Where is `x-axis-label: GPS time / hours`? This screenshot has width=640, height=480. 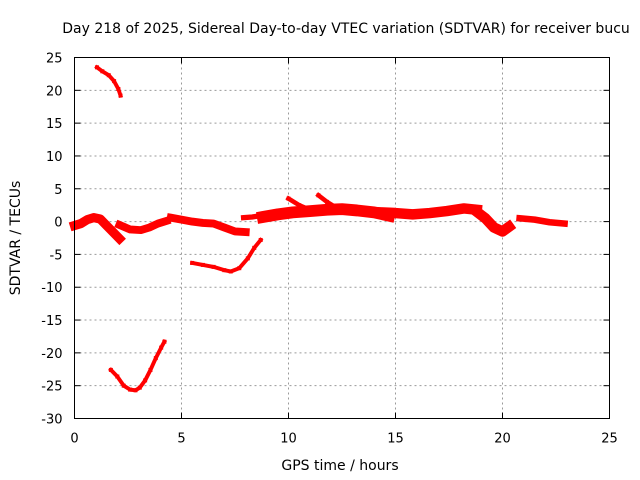
x-axis-label: GPS time / hours is located at coordinates (339, 466).